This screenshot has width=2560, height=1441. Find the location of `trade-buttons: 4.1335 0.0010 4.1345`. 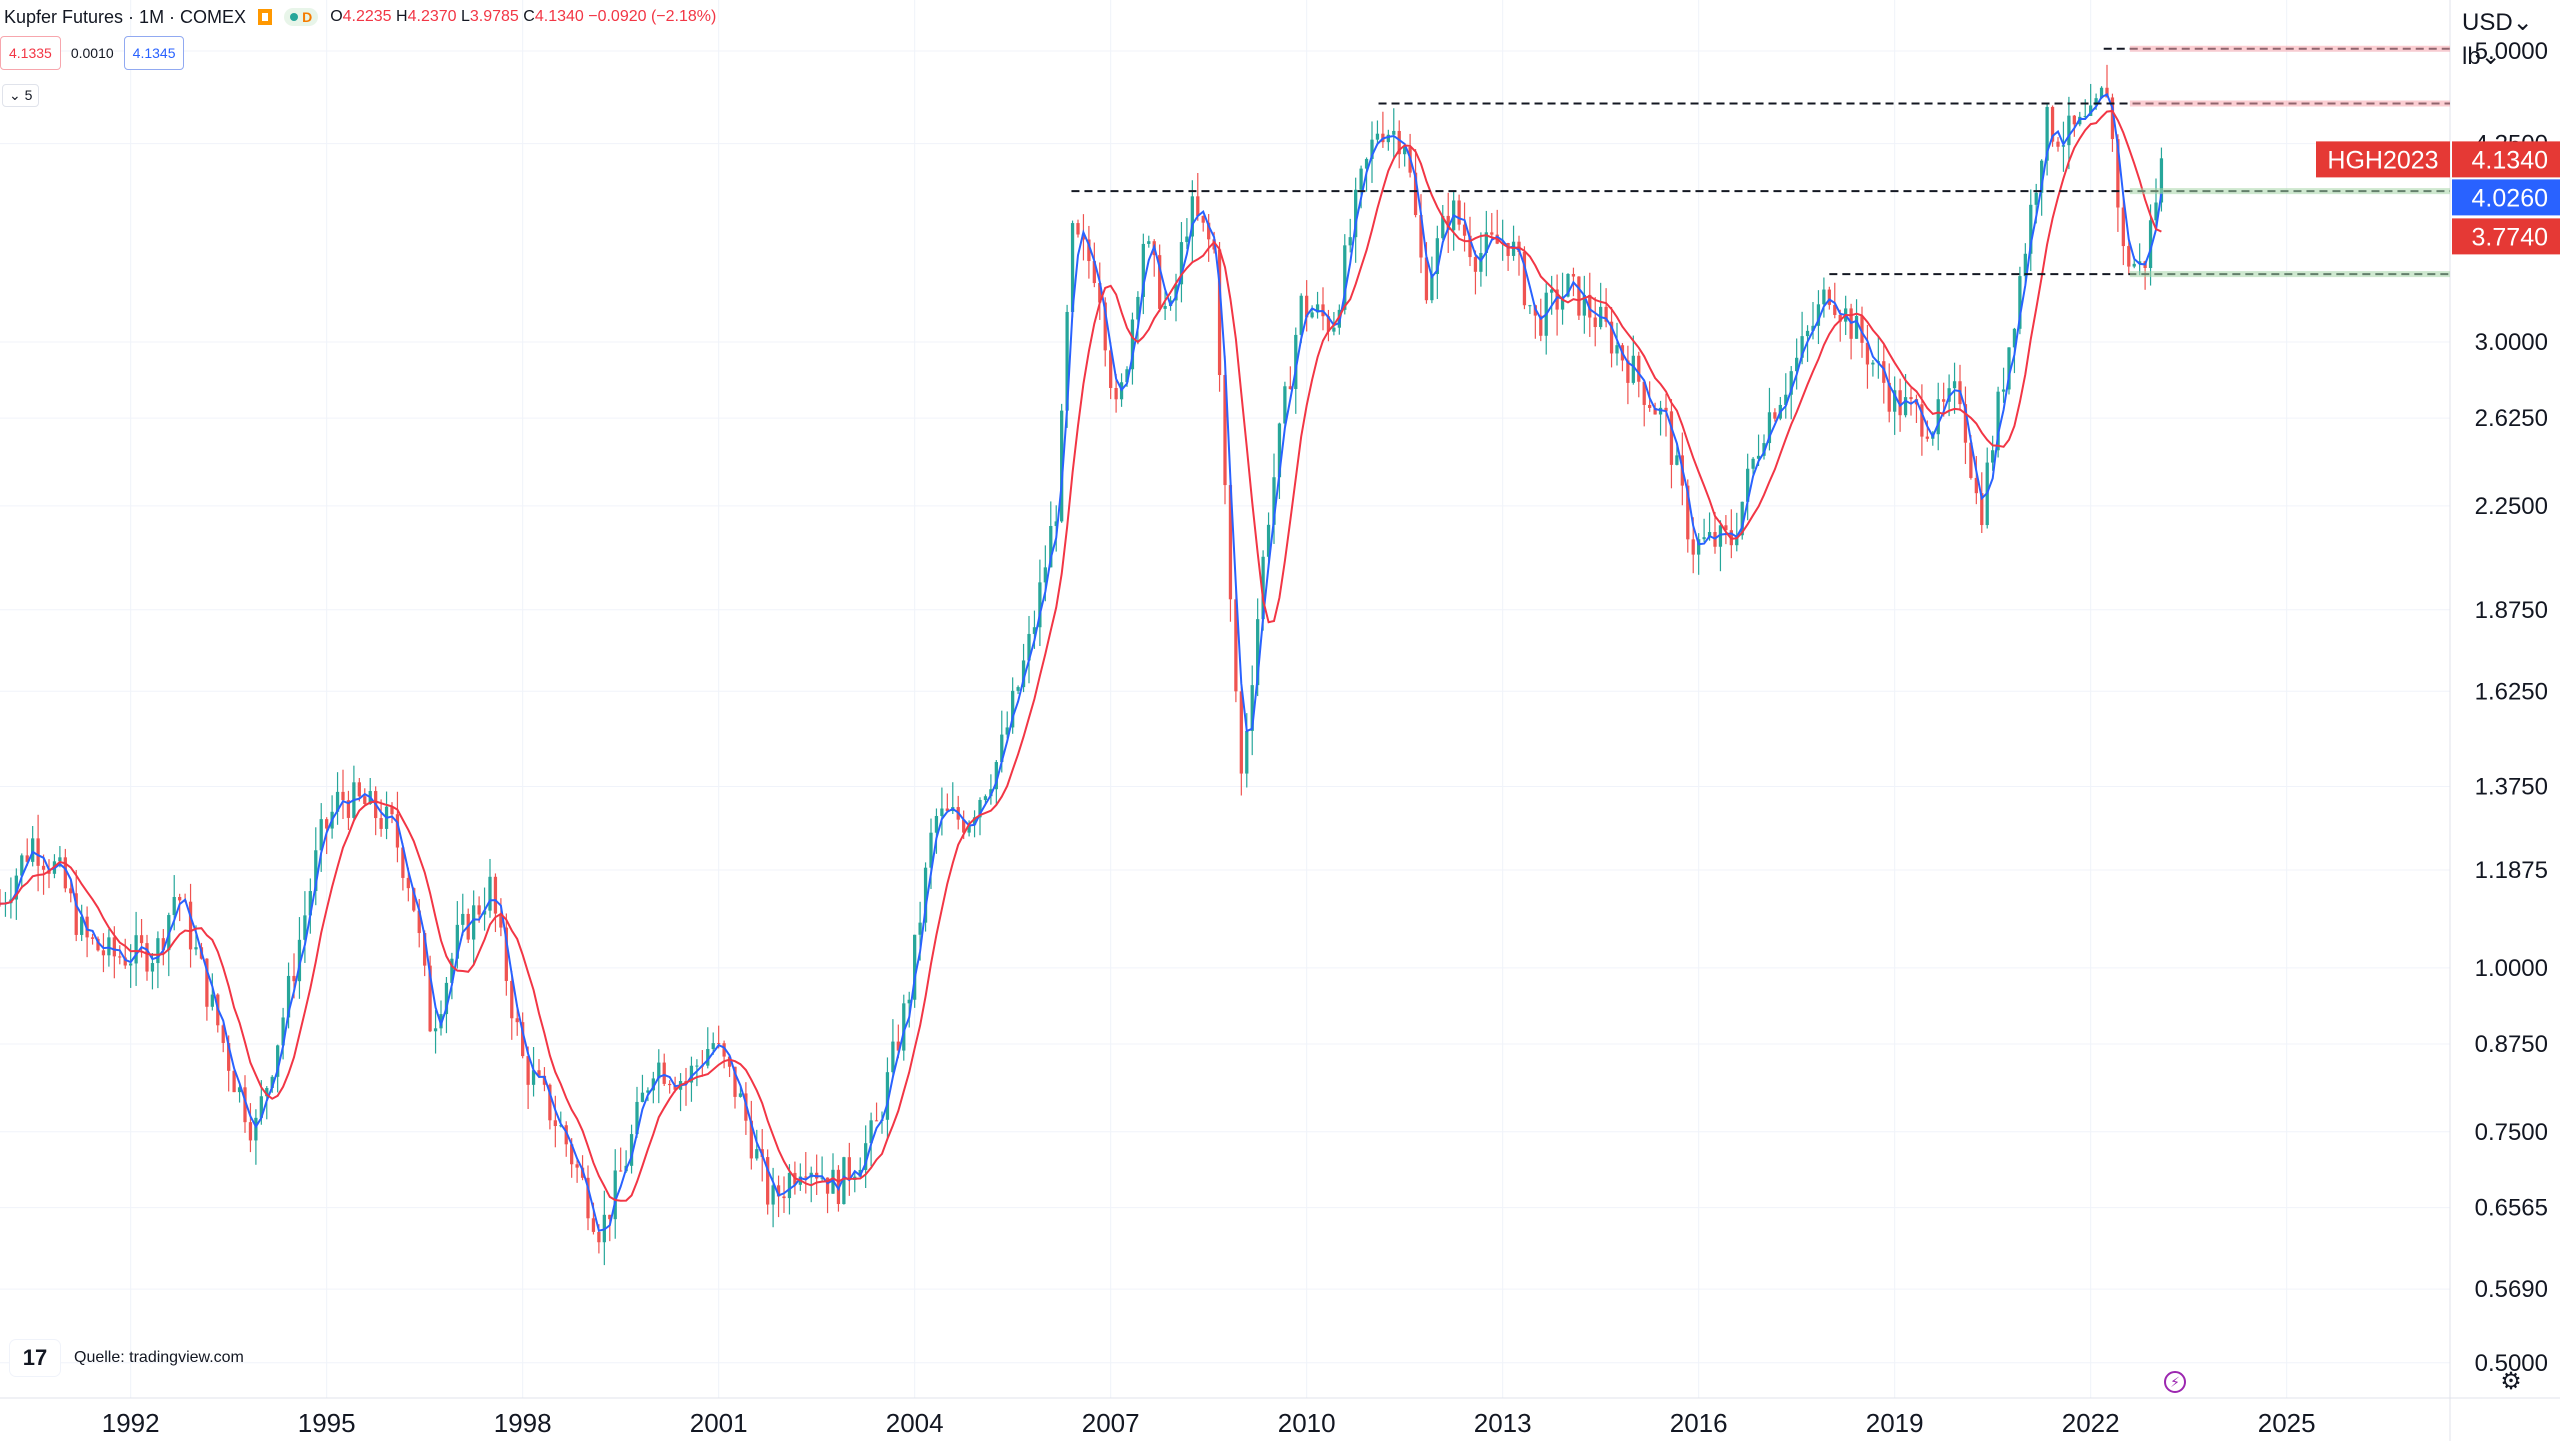

trade-buttons: 4.1335 0.0010 4.1345 is located at coordinates (92, 53).